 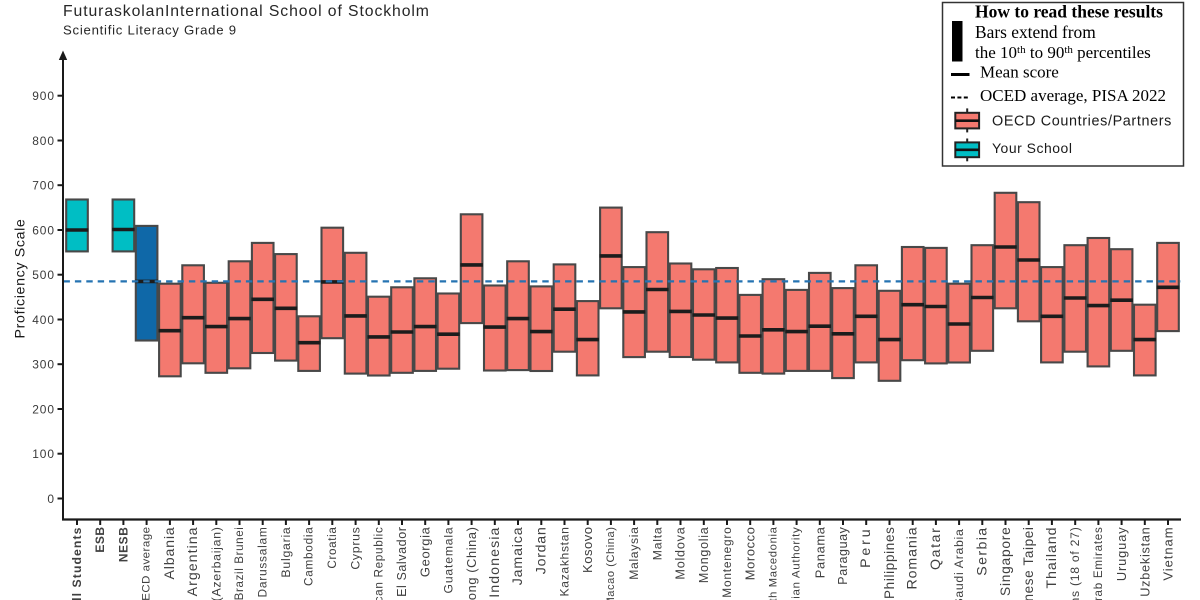 I want to click on svg-text: All Students, so click(x=77, y=563).